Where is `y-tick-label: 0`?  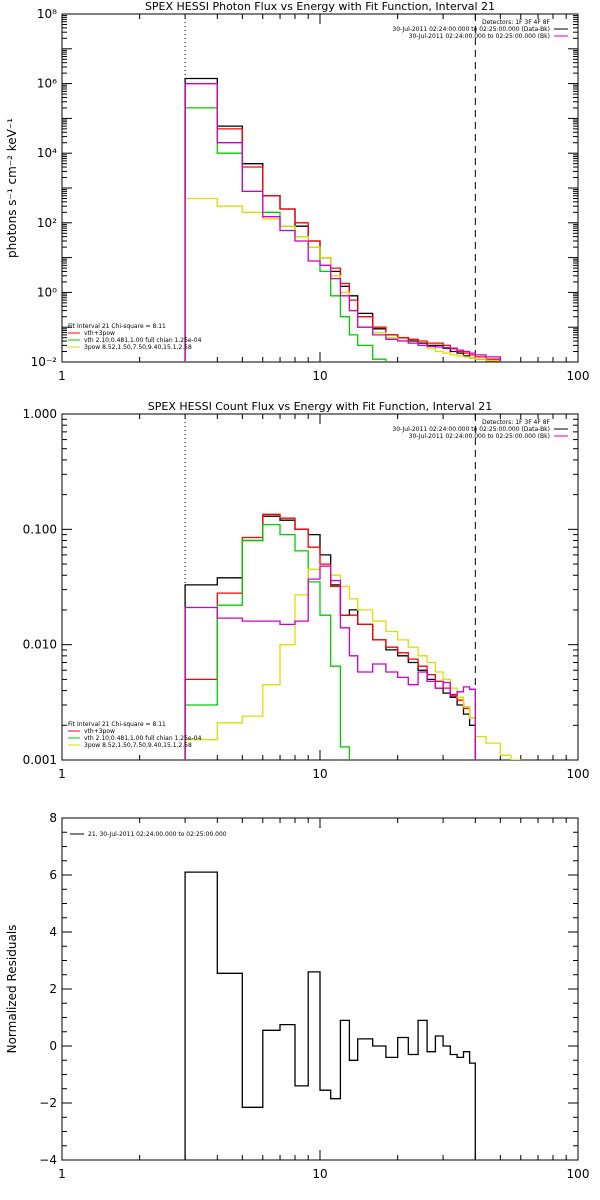 y-tick-label: 0 is located at coordinates (53, 1046).